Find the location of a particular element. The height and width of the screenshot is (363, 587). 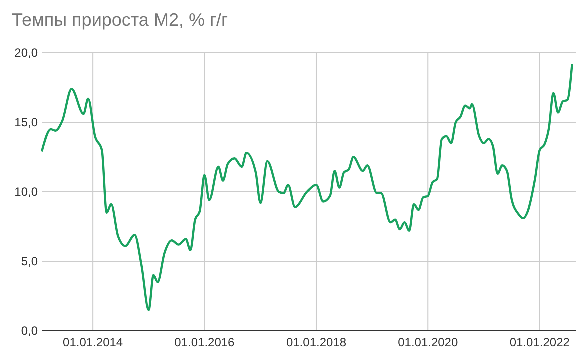

x-tick-label: 01.01.2016 is located at coordinates (205, 343).